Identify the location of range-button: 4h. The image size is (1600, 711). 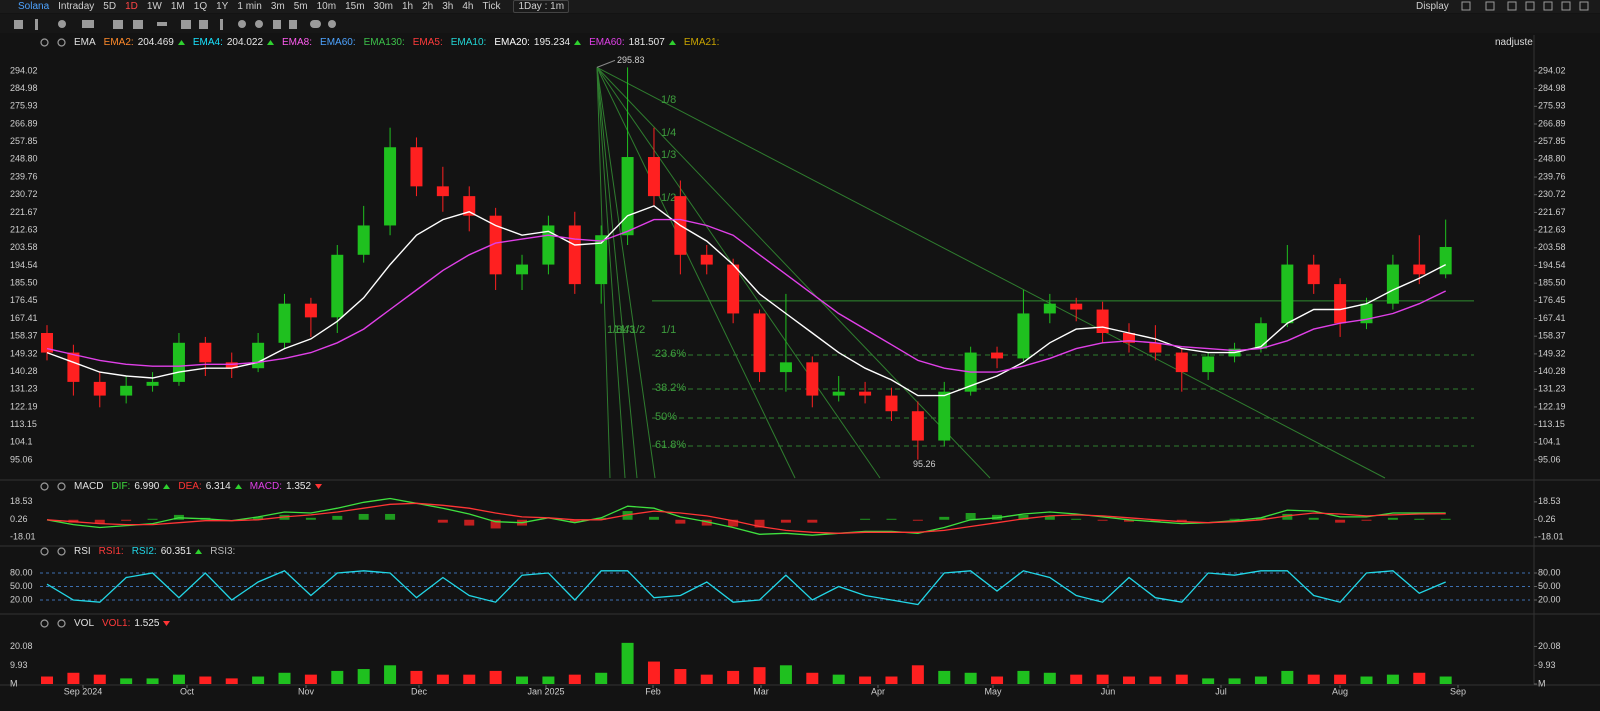
(468, 6).